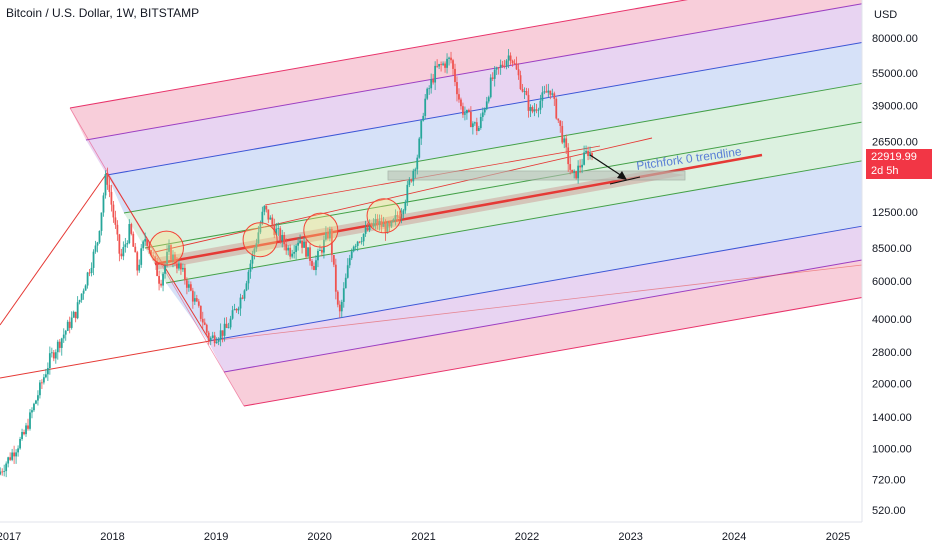 The height and width of the screenshot is (555, 932). What do you see at coordinates (734, 537) in the screenshot?
I see `x-tick-label-7: 2024` at bounding box center [734, 537].